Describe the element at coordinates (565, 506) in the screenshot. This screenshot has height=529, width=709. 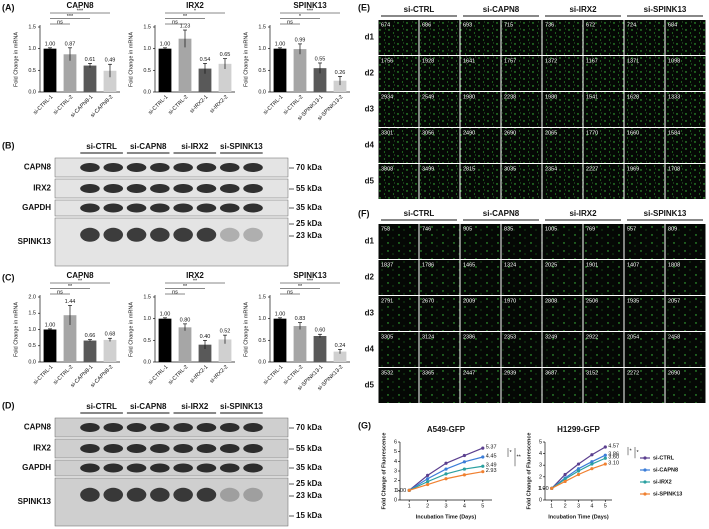
I see `x-tick-label: 2` at that location.